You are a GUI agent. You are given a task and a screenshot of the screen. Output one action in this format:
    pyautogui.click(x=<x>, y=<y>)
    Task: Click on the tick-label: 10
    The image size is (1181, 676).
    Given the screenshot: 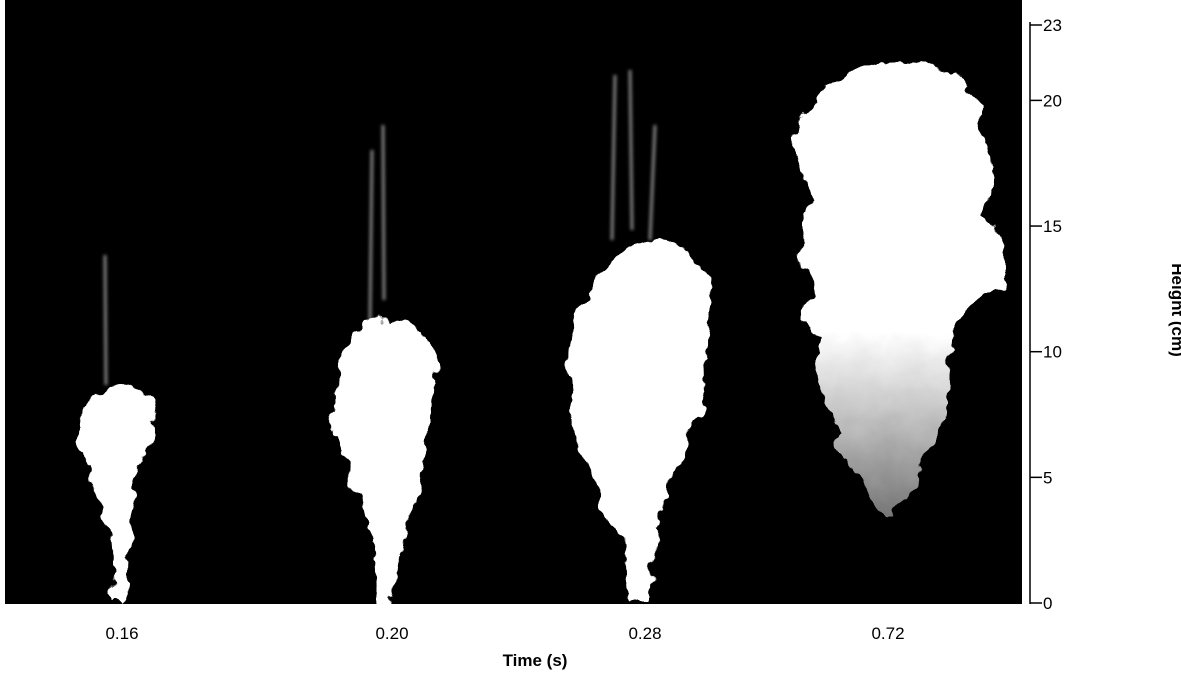 What is the action you would take?
    pyautogui.click(x=1052, y=352)
    